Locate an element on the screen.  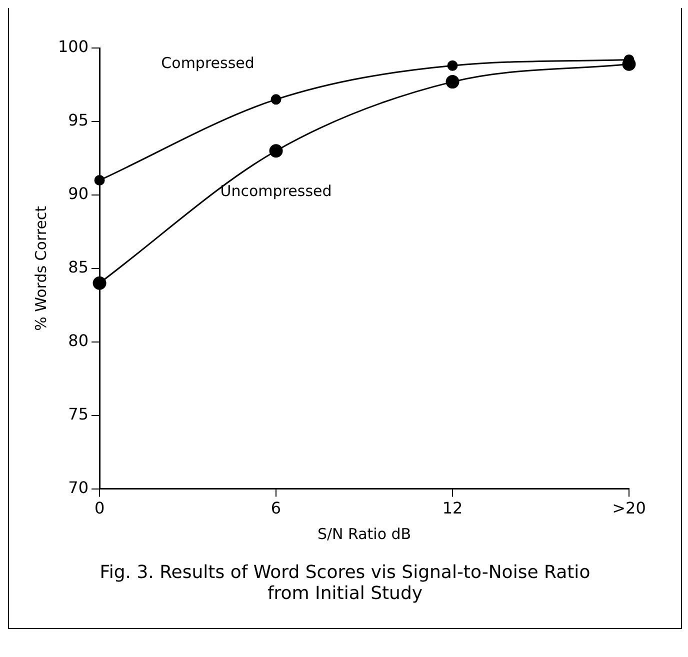
caption: Fig. 3. Results of Word Scores vis Signal-to-Noise Ratio from Initial Study is located at coordinates (345, 583).